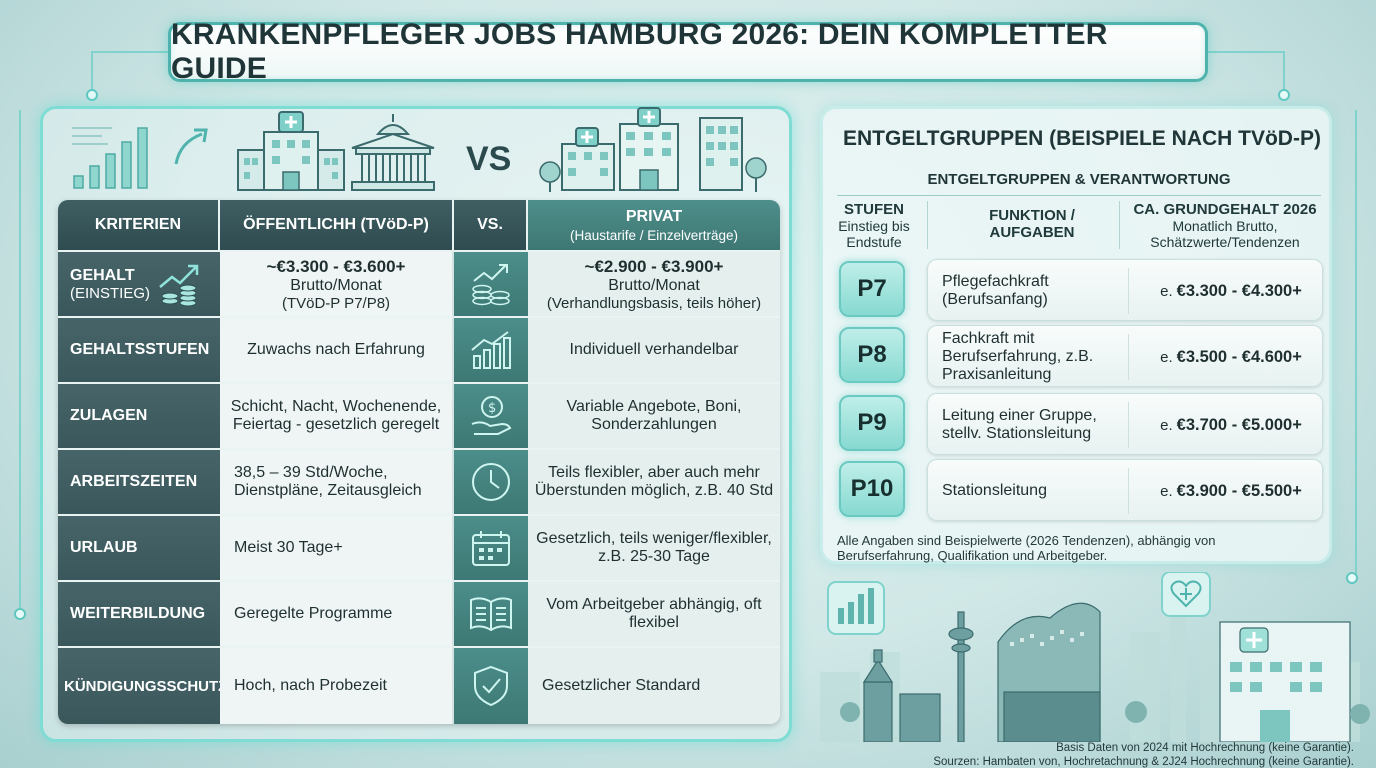  Describe the element at coordinates (491, 225) in the screenshot. I see `header-vs: VS.` at that location.